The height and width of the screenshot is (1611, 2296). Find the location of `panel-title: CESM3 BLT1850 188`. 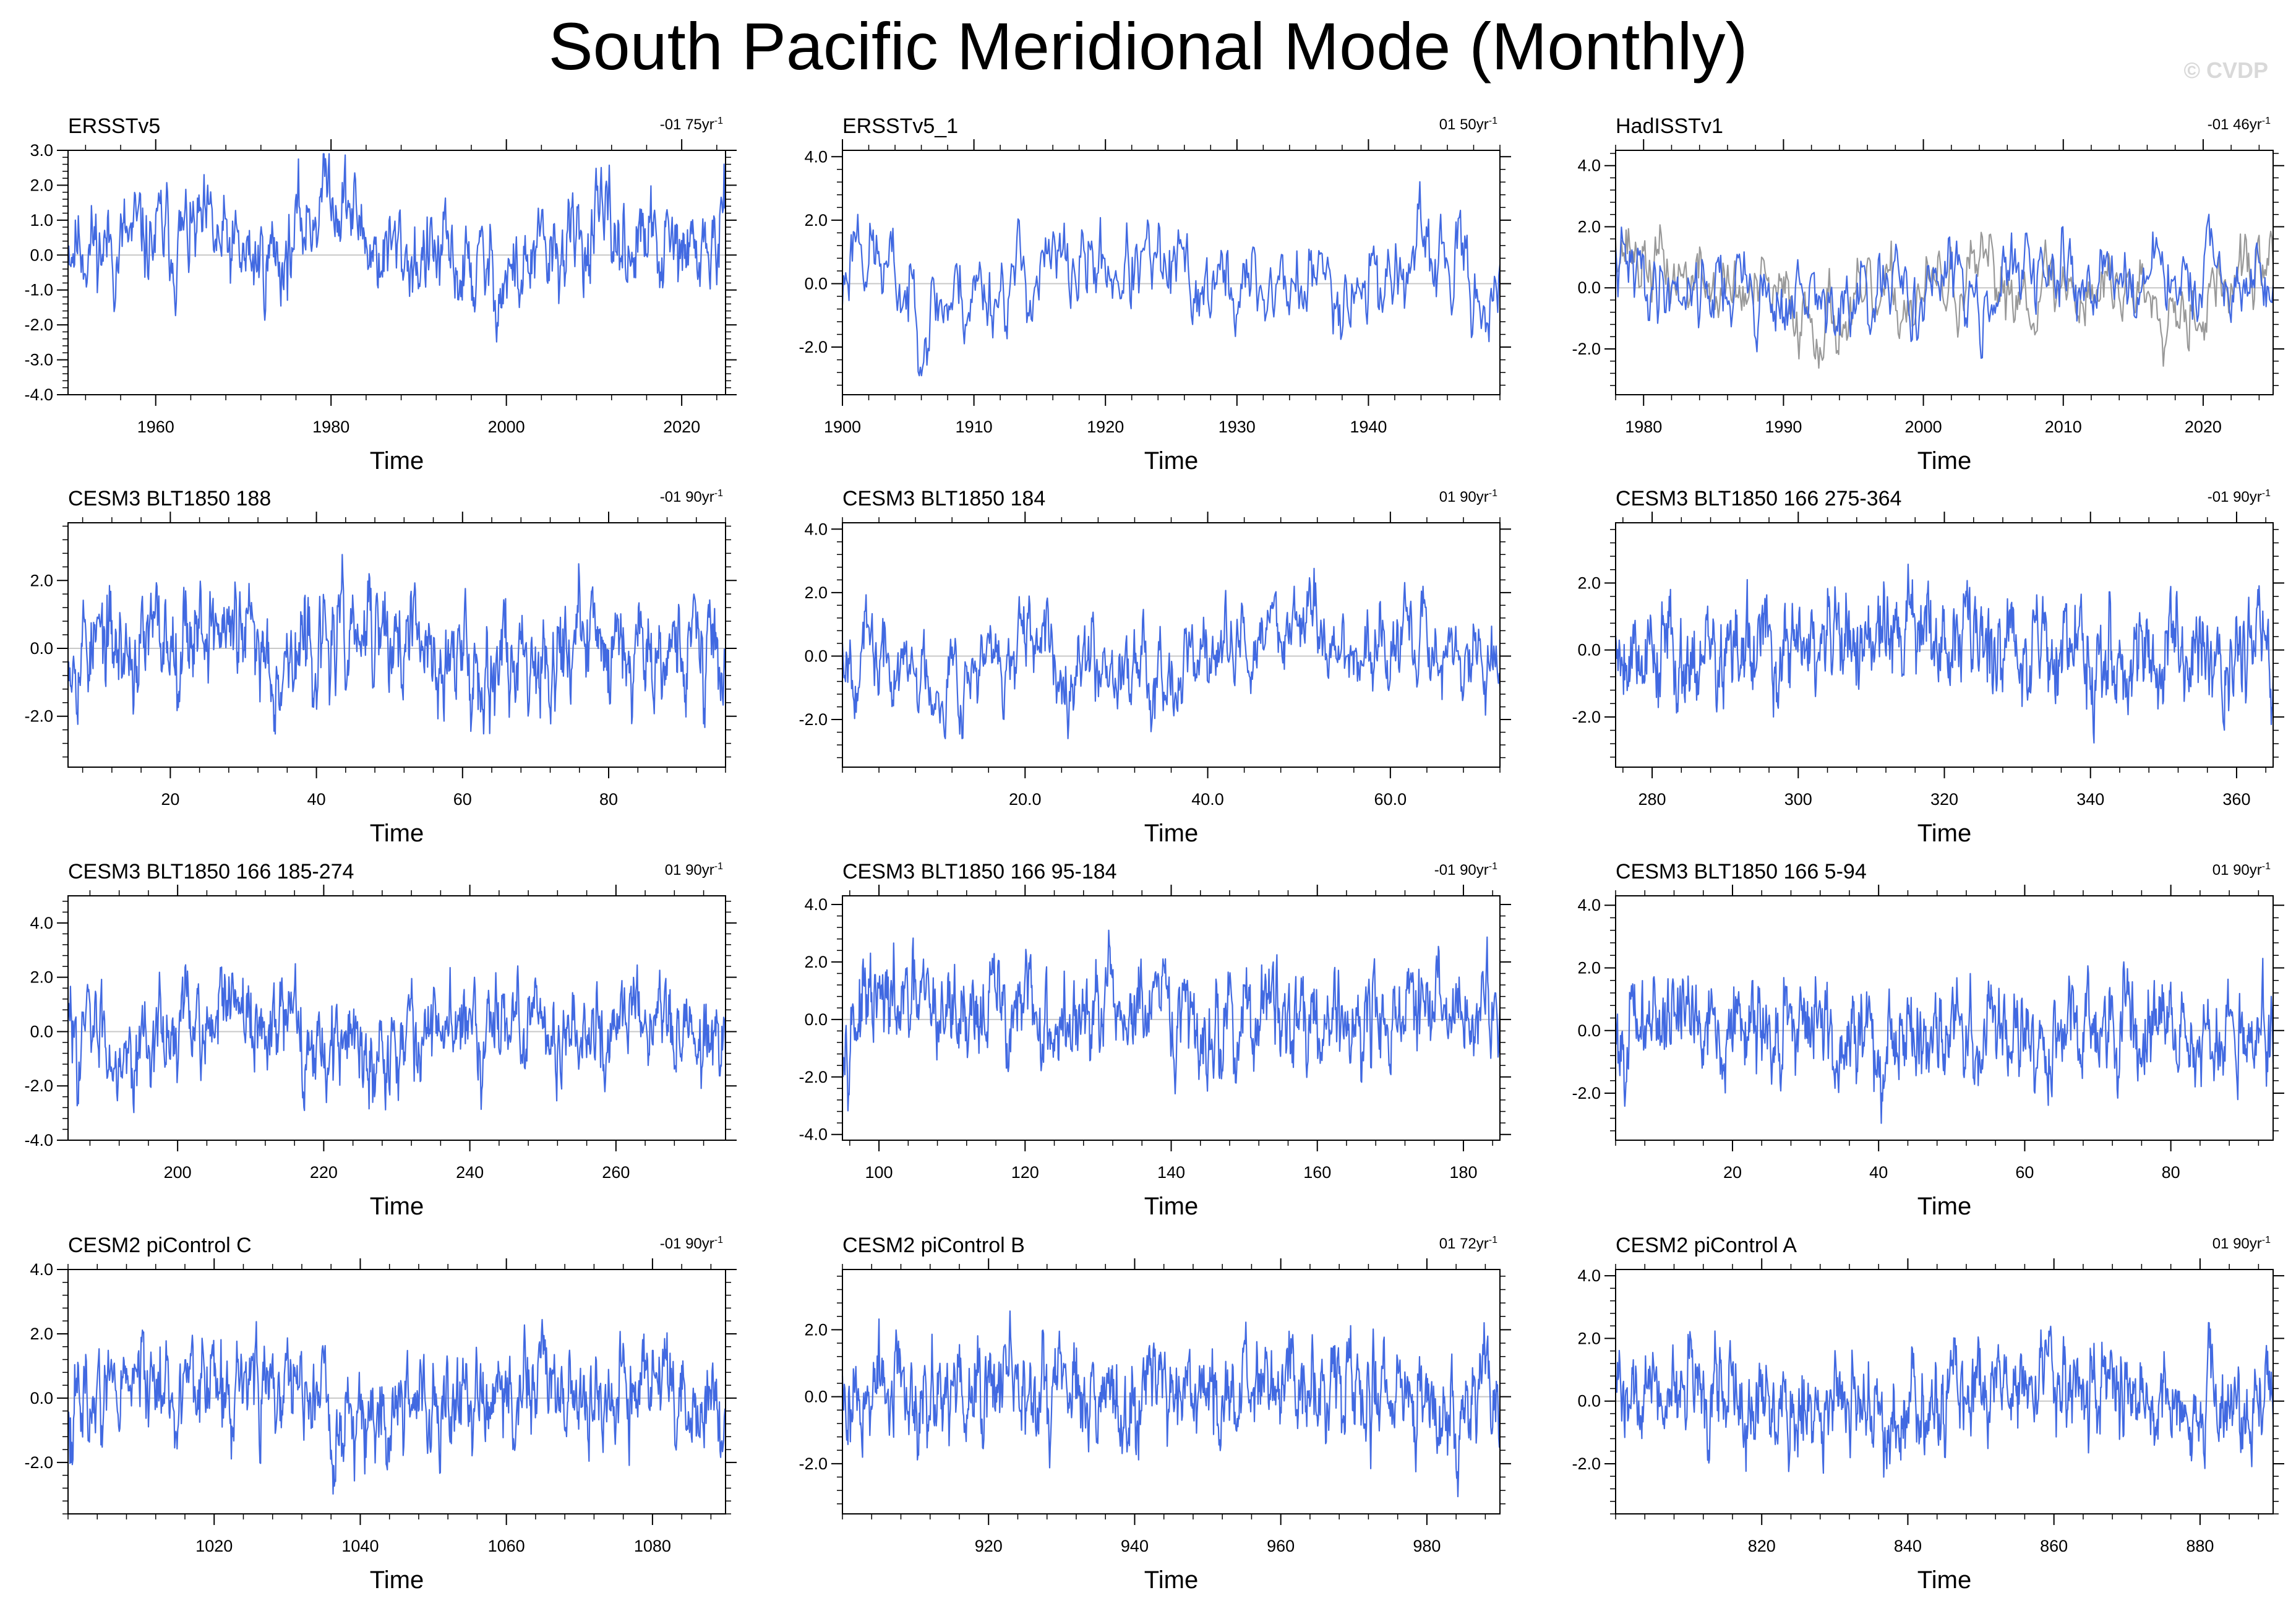

panel-title: CESM3 BLT1850 188 is located at coordinates (169, 498).